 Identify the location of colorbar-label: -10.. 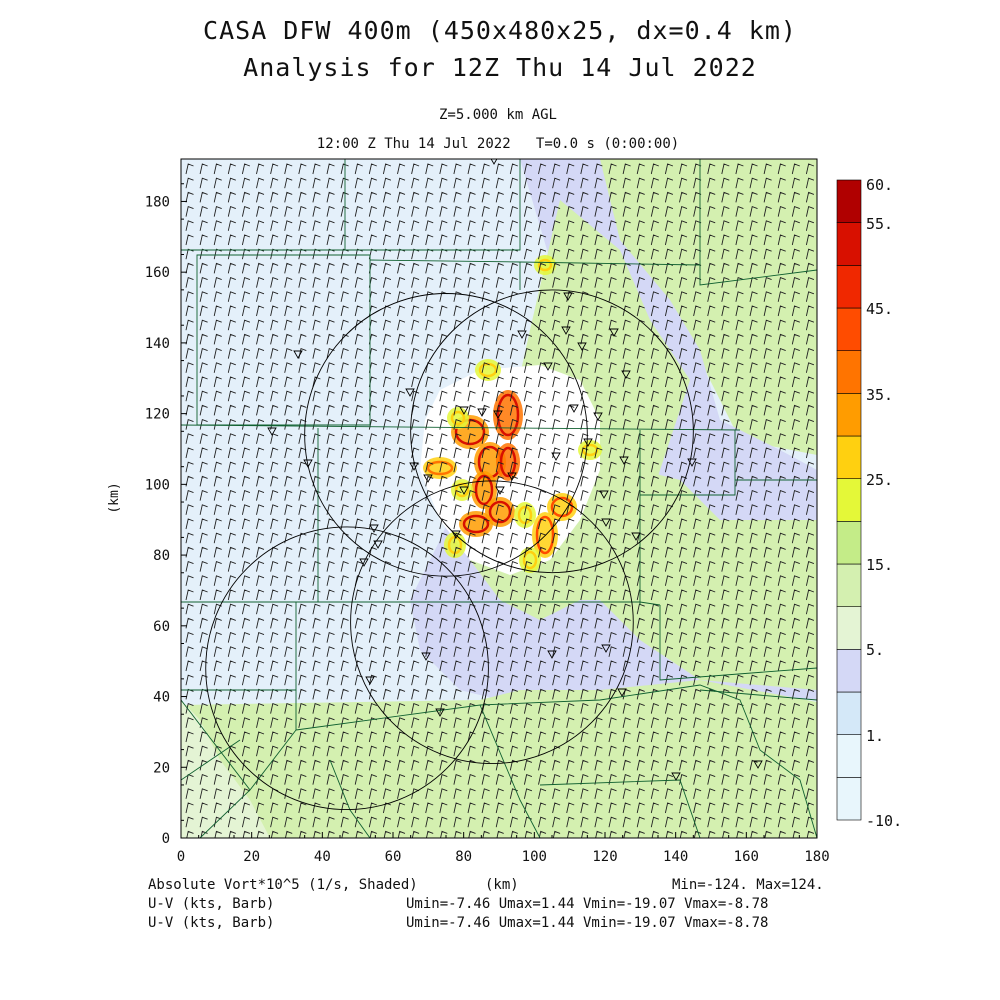
(884, 821).